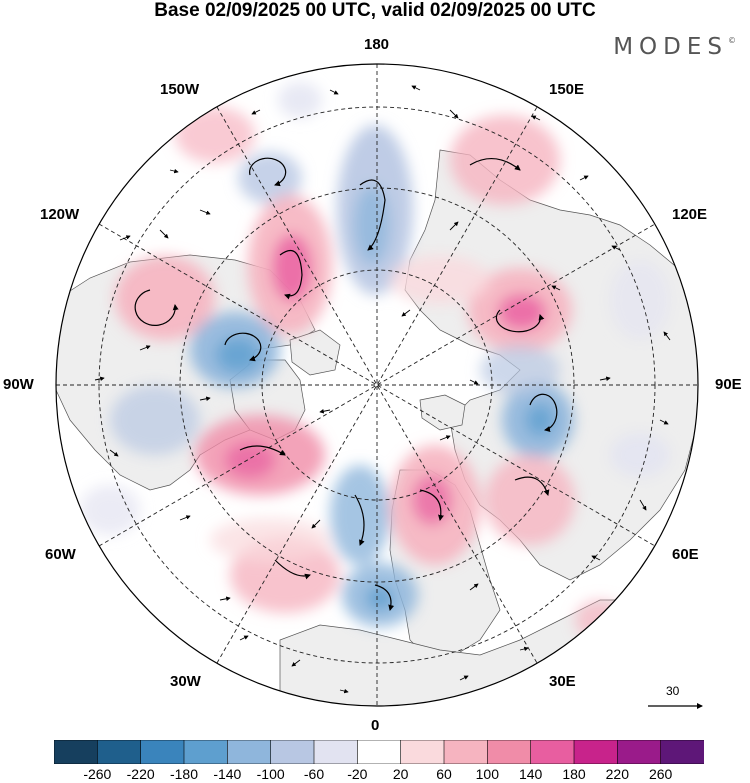  I want to click on colorbar, so click(379, 752).